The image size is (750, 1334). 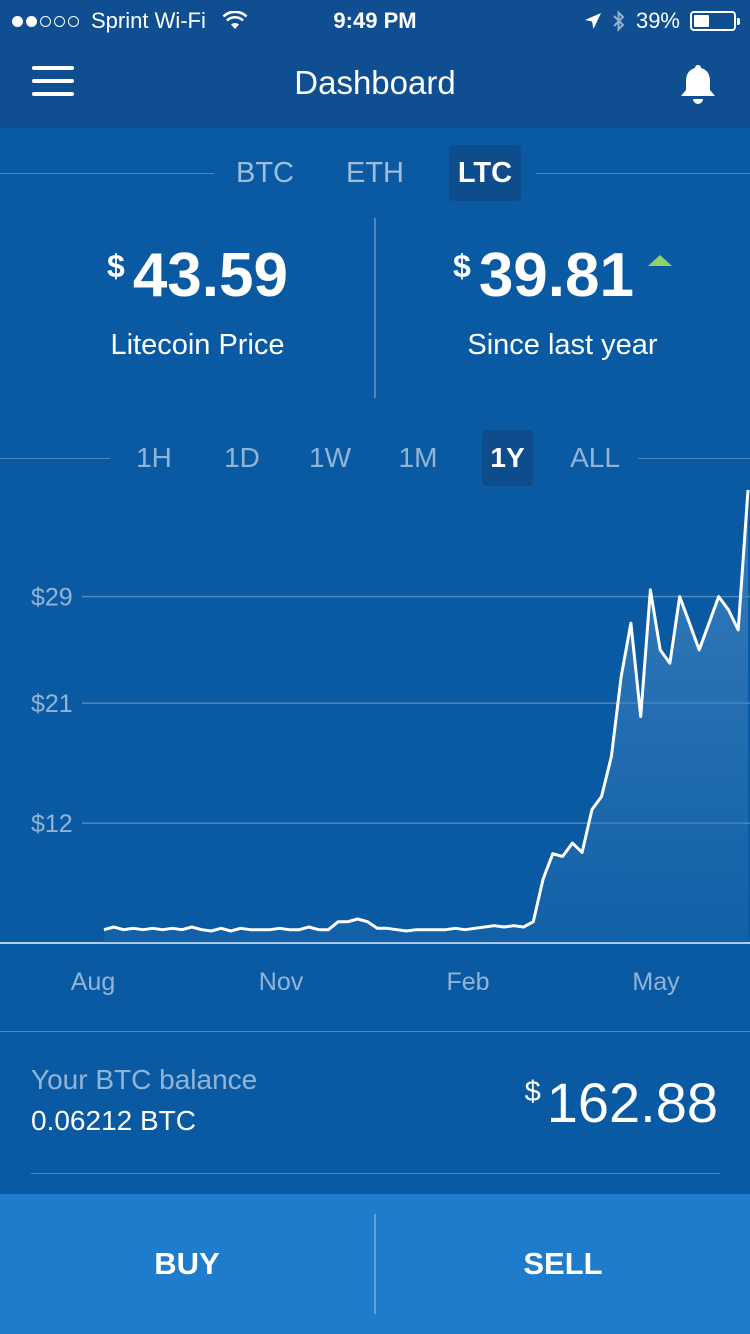 I want to click on signal-strength-icon, so click(x=45, y=21).